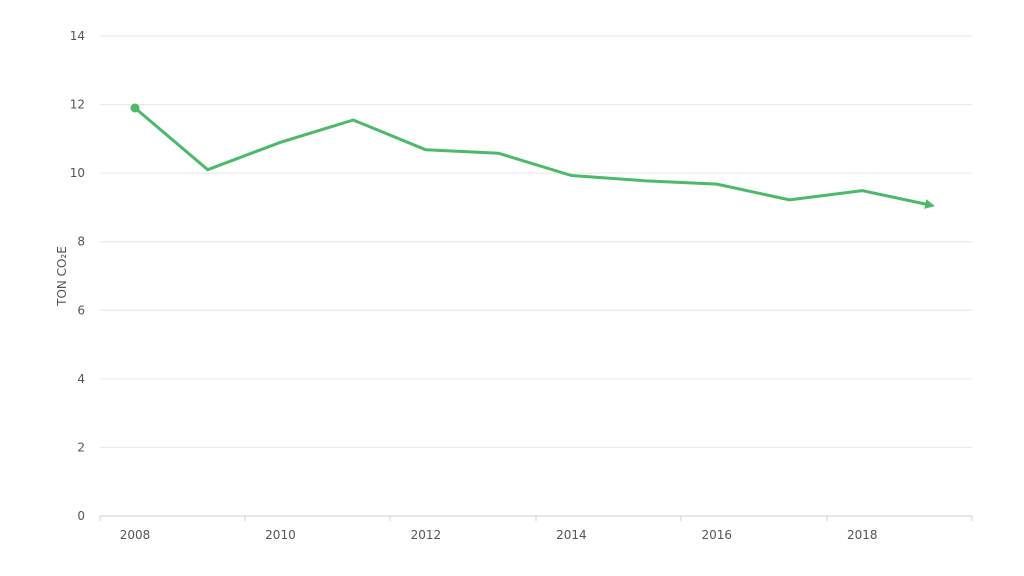  I want to click on series-line, so click(530, 156).